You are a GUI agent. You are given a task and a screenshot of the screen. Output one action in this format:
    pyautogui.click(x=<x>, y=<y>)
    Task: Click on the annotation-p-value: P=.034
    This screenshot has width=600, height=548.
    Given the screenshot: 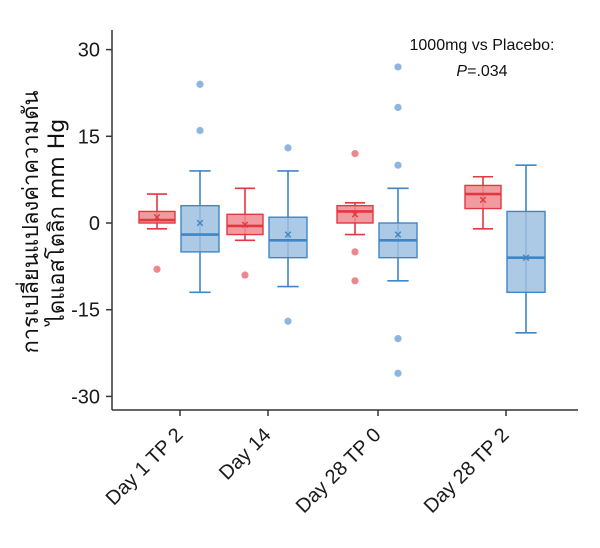 What is the action you would take?
    pyautogui.click(x=481, y=71)
    